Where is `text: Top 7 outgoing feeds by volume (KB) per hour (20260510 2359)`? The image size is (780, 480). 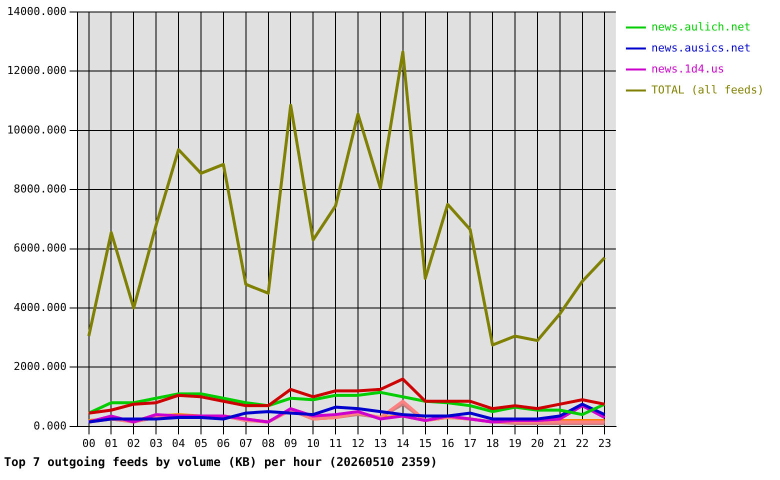 text: Top 7 outgoing feeds by volume (KB) per hour (20260510 2359) is located at coordinates (221, 461).